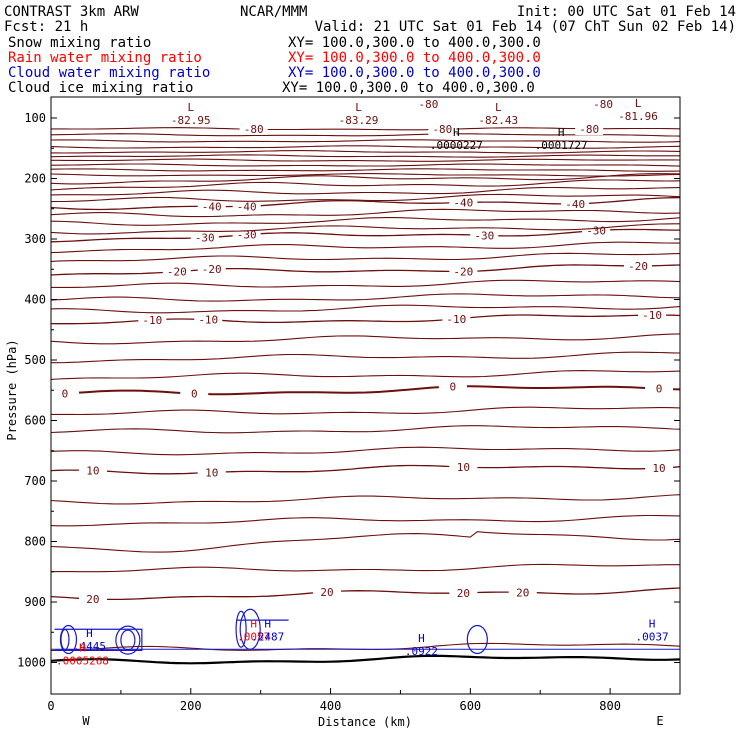 The width and height of the screenshot is (740, 740). I want to click on y-tick-label: 100, so click(35, 118).